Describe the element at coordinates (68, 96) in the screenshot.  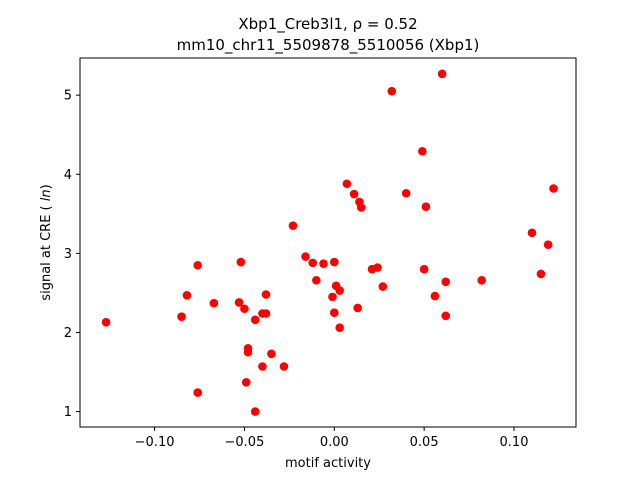
I see `y-tick-label: 5` at that location.